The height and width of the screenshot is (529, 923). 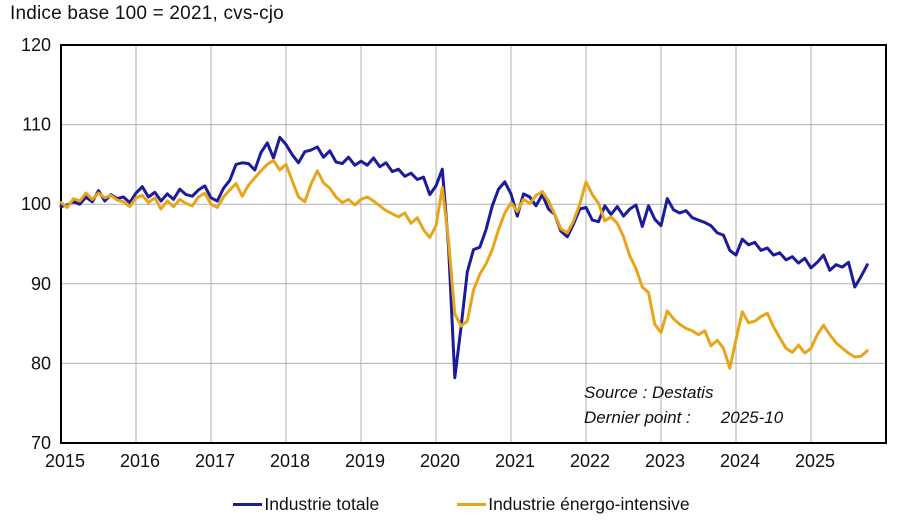 I want to click on y-tick-label: 120, so click(x=36, y=45).